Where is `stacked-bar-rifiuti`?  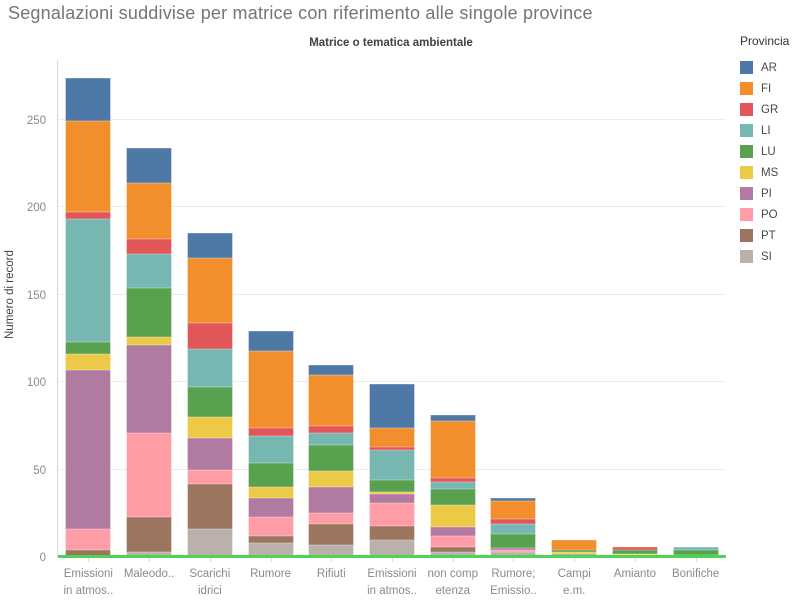
stacked-bar-rifiuti is located at coordinates (331, 460).